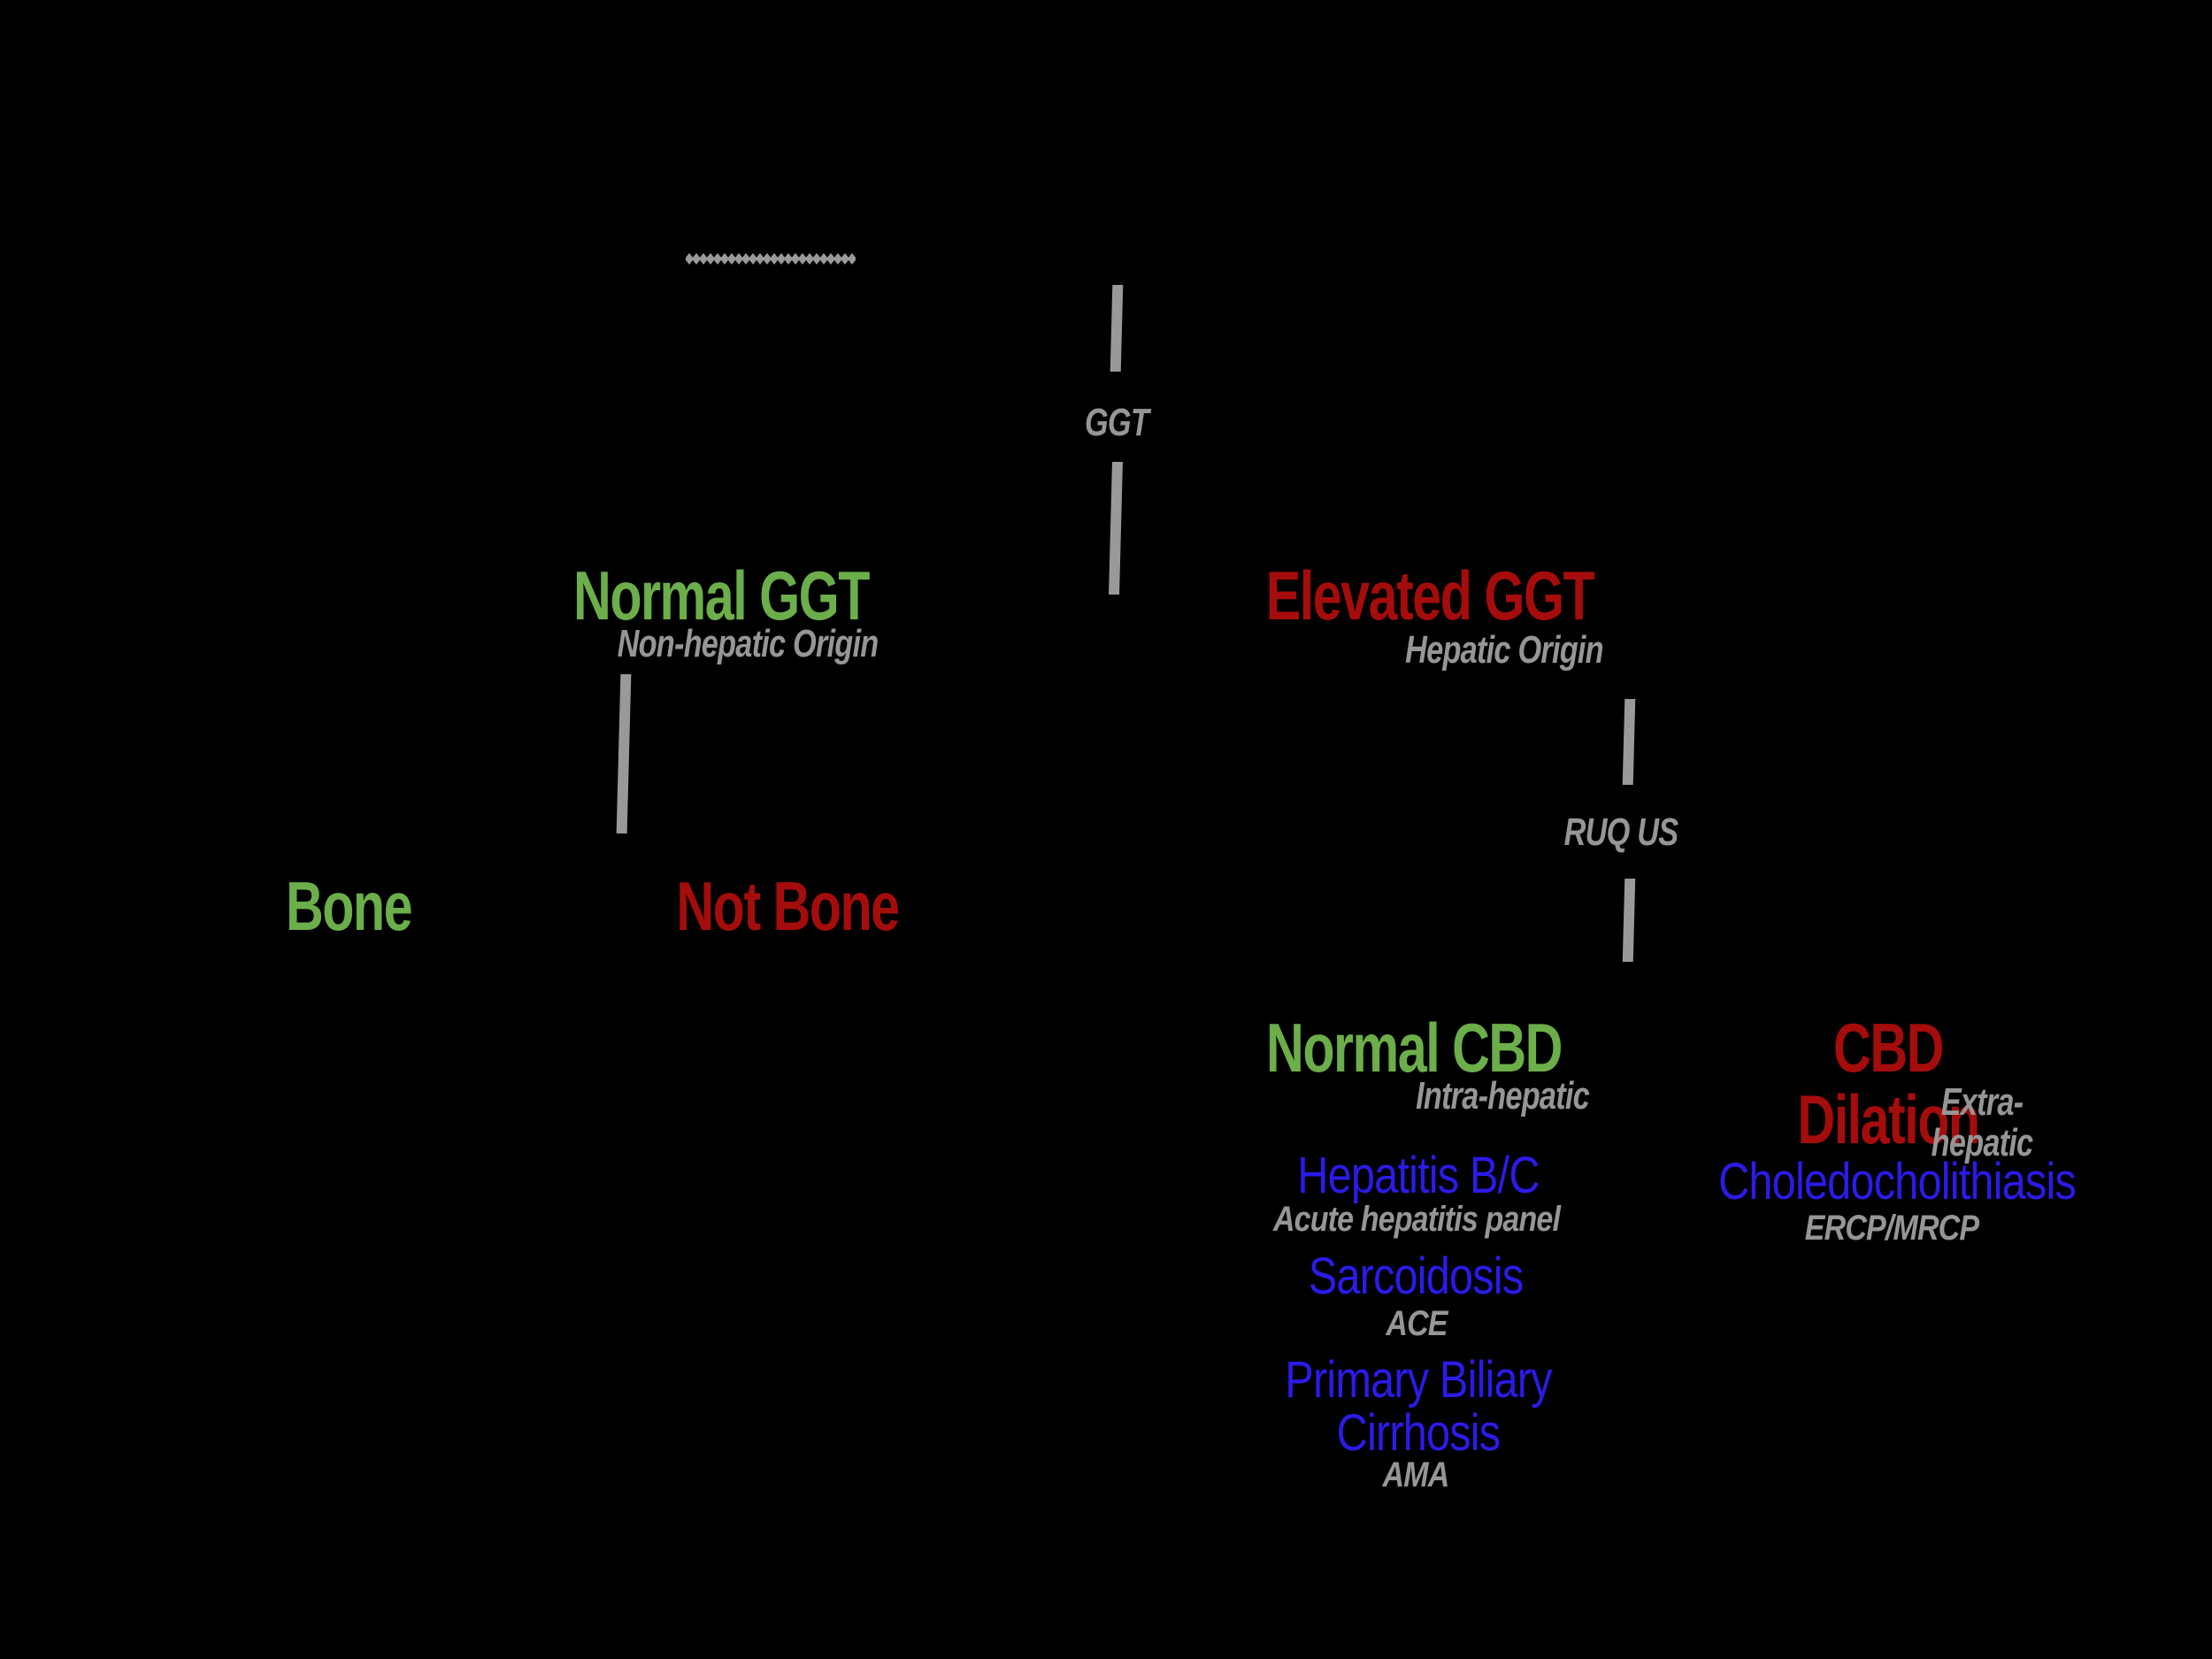 Image resolution: width=2212 pixels, height=1659 pixels. I want to click on connector-title-to-ggt, so click(1117, 329).